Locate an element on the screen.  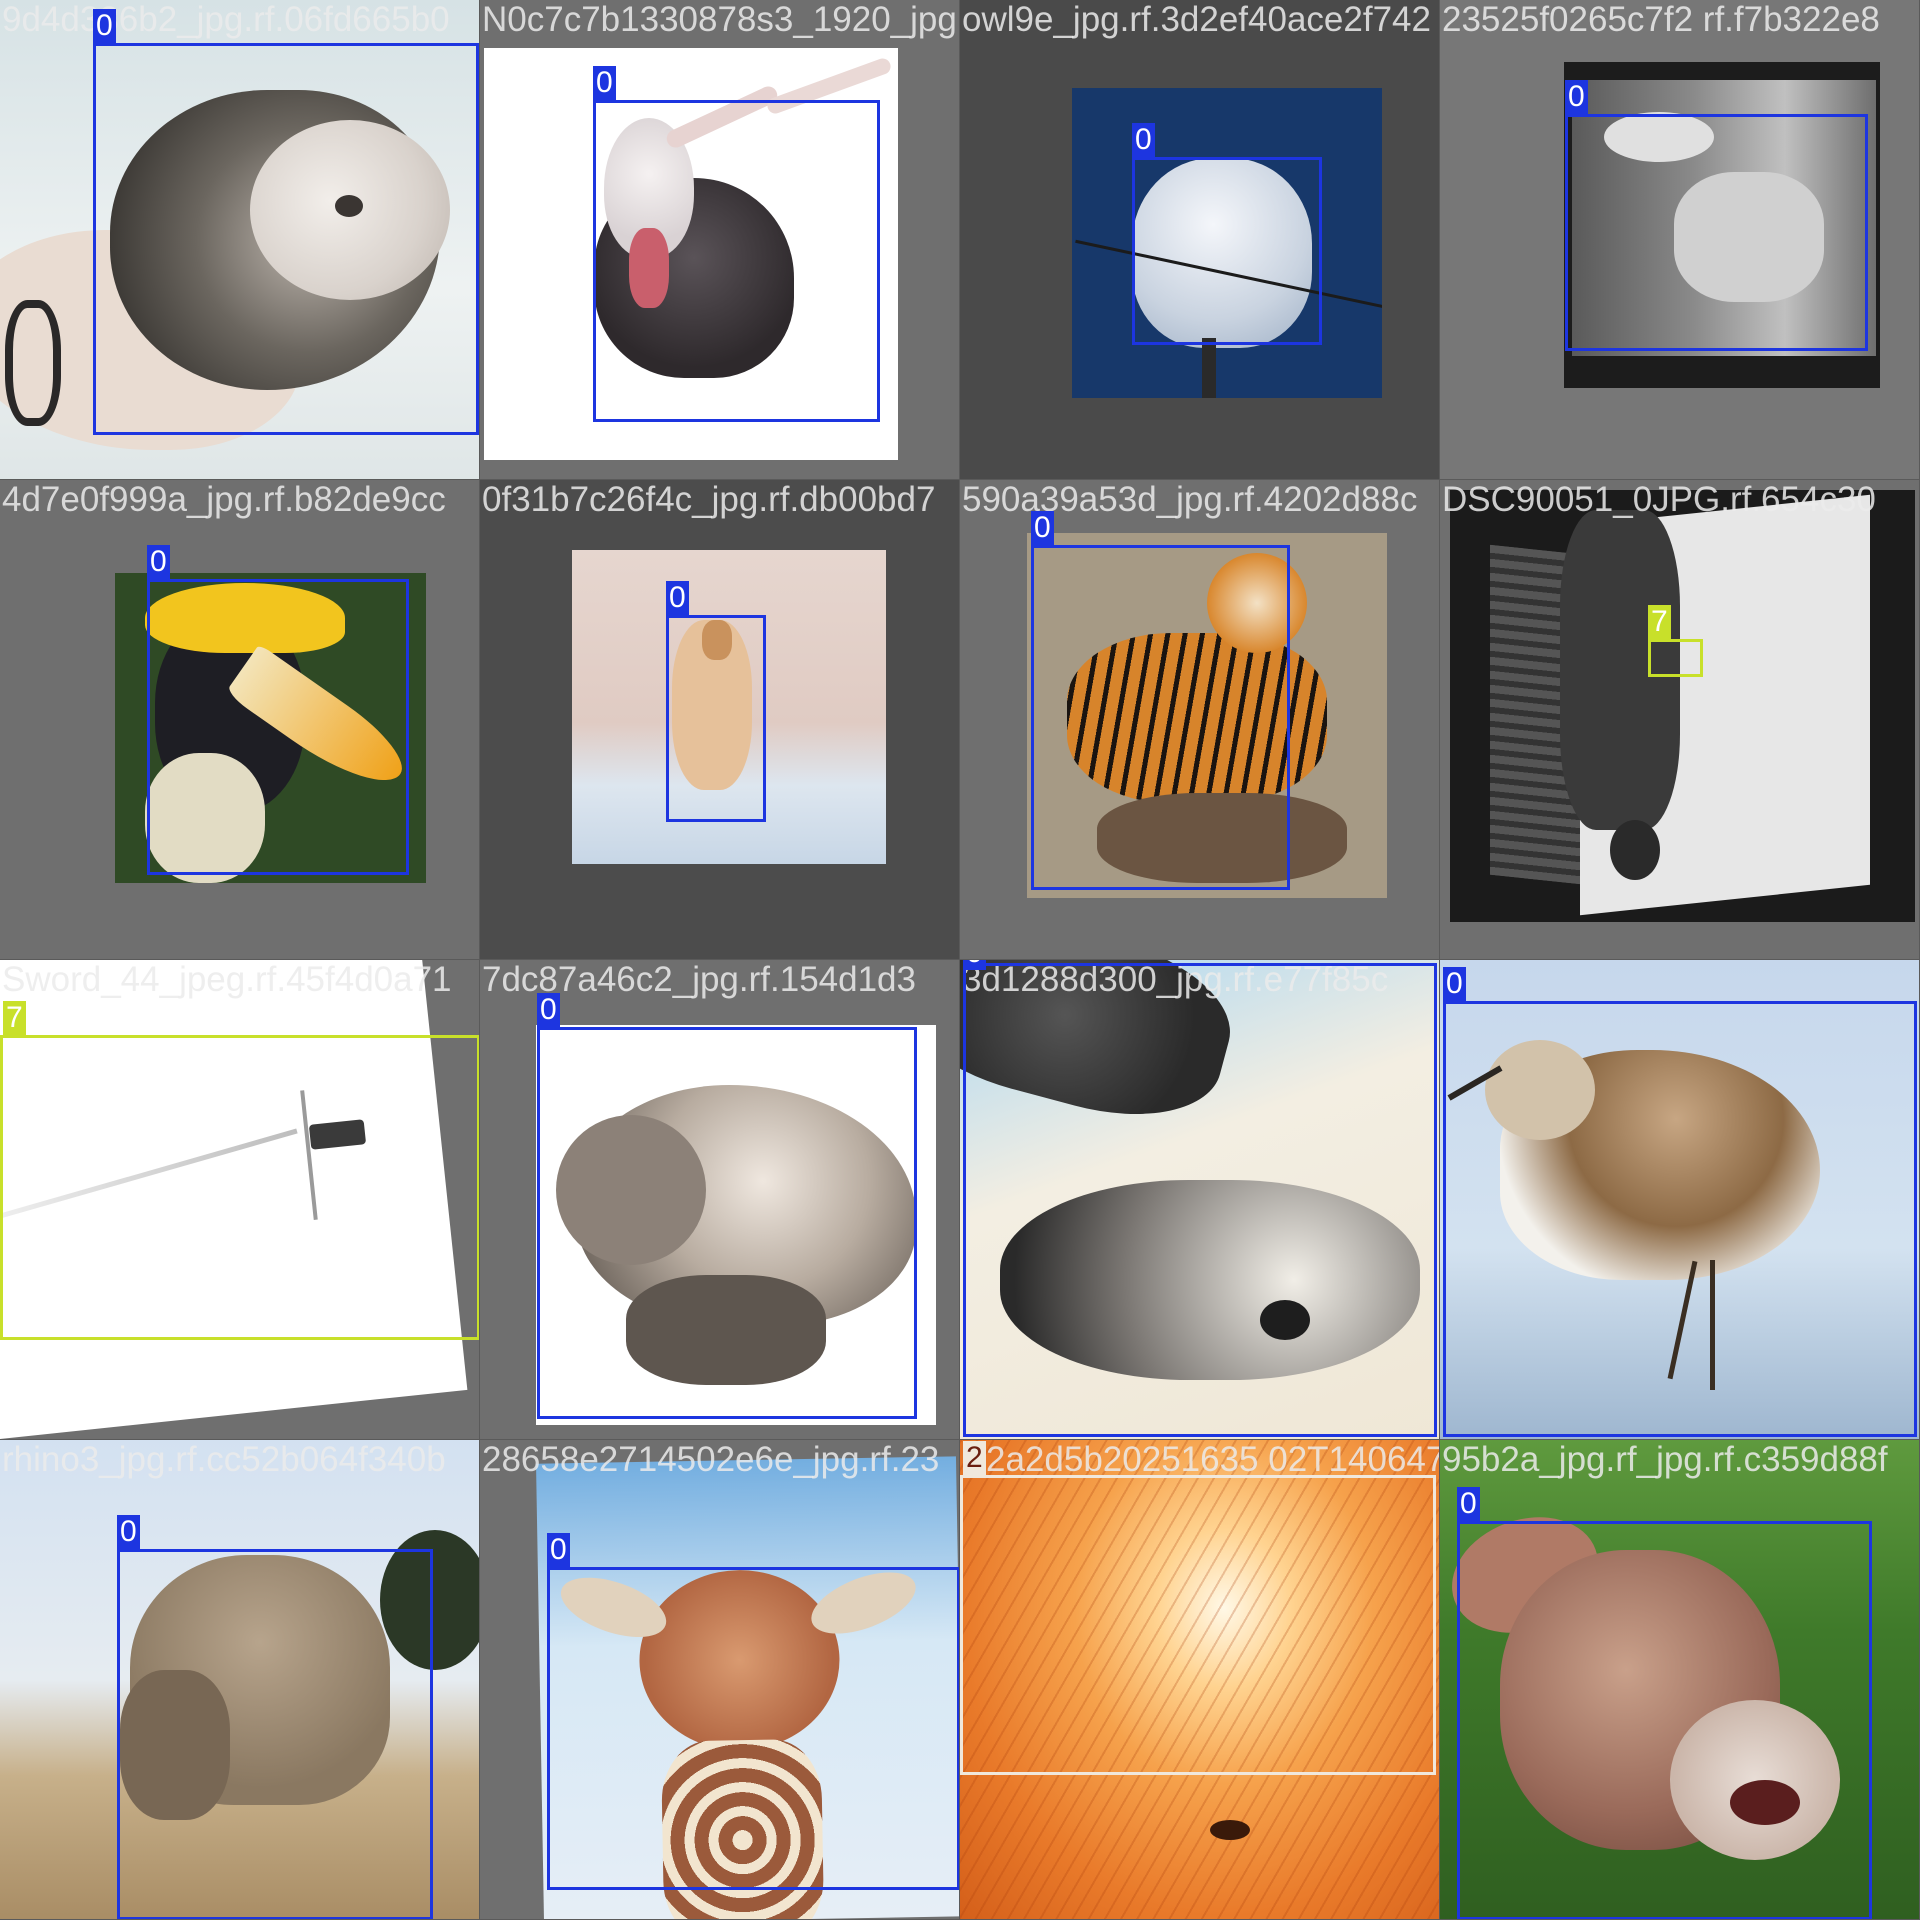
tile-rhino: rhino3_jpg.rf.cc52b064f340b 0 is located at coordinates (240, 1680).